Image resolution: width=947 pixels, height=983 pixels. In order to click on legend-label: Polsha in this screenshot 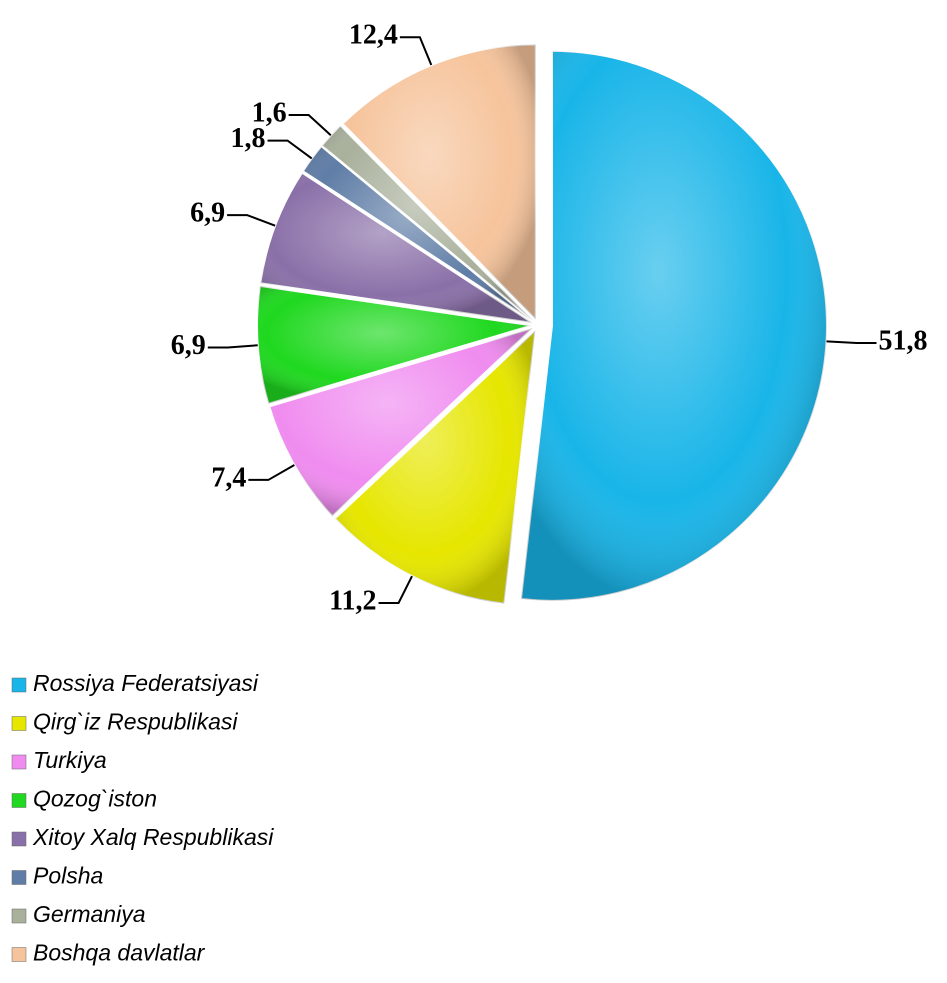, I will do `click(68, 876)`.